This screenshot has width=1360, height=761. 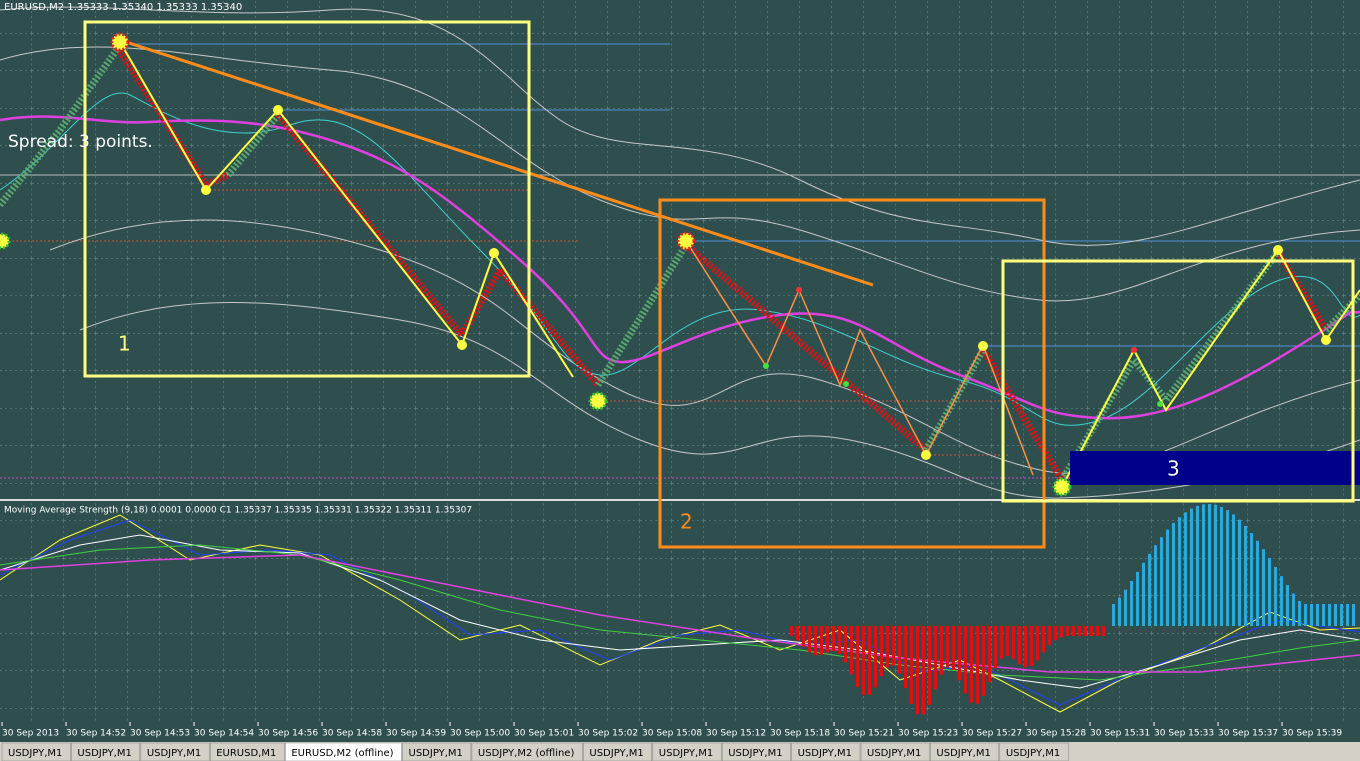 I want to click on tab-label: USDJPY,M2 (offline), so click(x=526, y=753).